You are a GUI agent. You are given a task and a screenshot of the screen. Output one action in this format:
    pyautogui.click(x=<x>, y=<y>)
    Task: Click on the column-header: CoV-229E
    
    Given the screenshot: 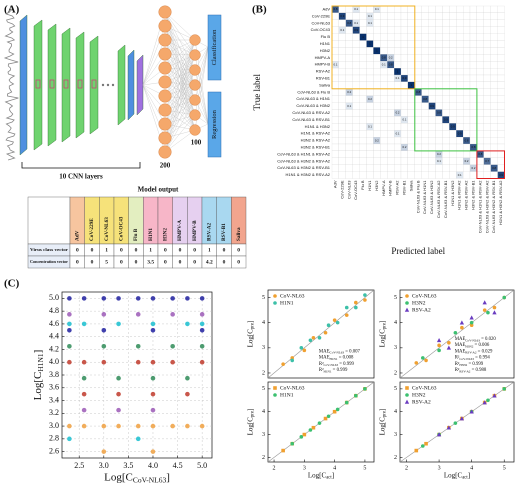 What is the action you would take?
    pyautogui.click(x=92, y=229)
    